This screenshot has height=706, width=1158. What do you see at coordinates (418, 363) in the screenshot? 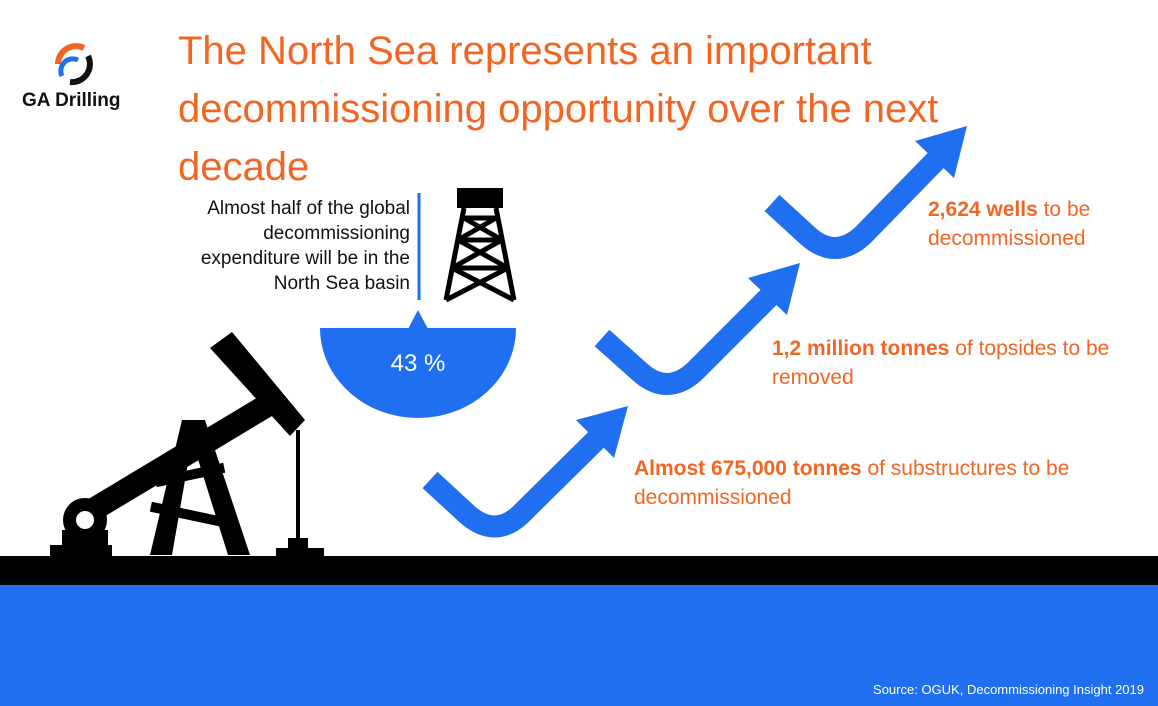
I see `share-label: 43 %` at bounding box center [418, 363].